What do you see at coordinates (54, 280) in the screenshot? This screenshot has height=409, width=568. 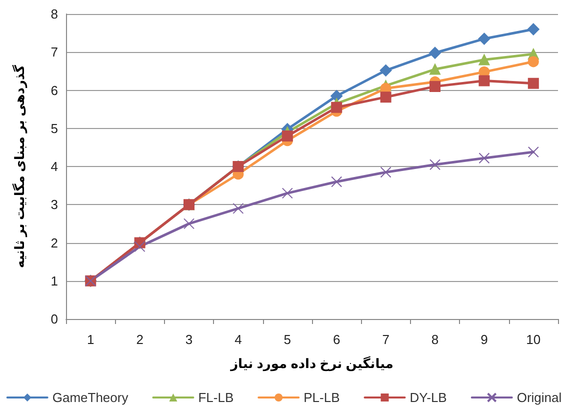 I see `y-tick-label: 1` at bounding box center [54, 280].